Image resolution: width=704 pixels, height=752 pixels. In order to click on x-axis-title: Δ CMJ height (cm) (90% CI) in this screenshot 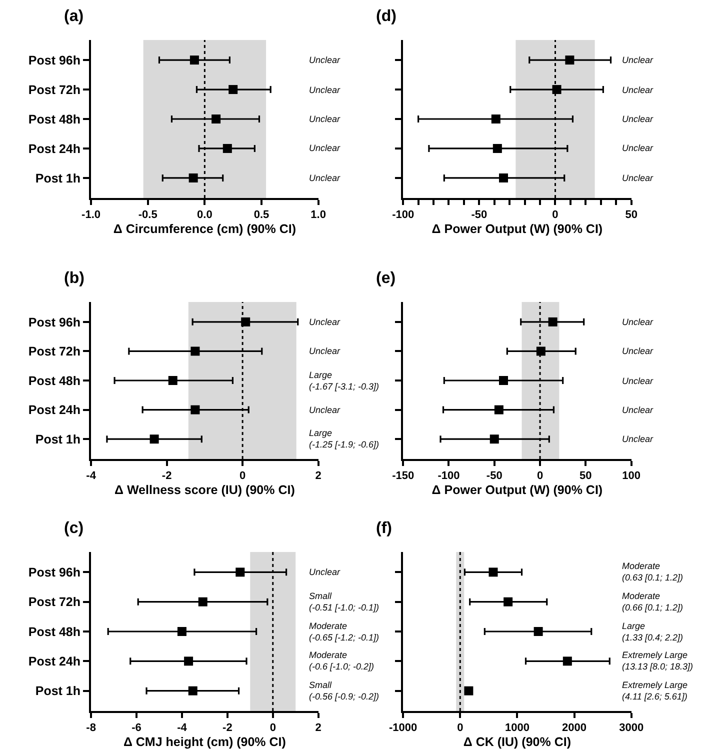, I will do `click(204, 741)`.